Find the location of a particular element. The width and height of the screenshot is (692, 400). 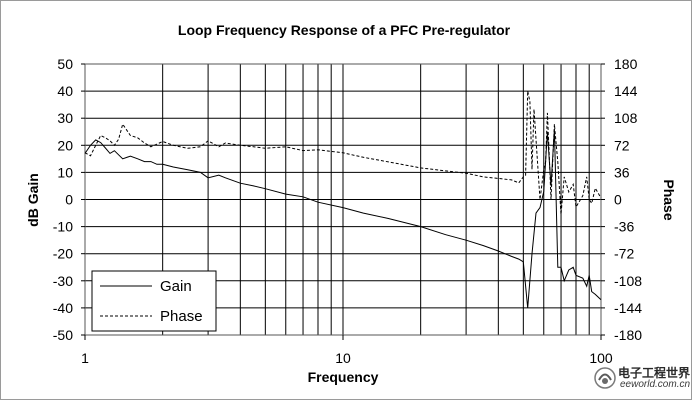

y-tick-label: -10 is located at coordinates (63, 227).